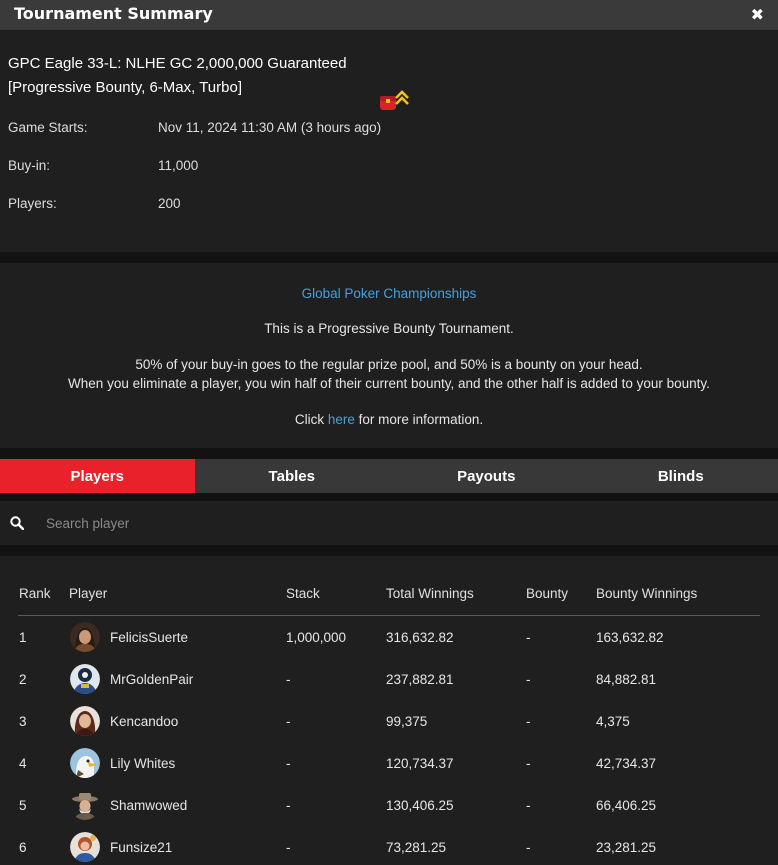 The width and height of the screenshot is (778, 865). What do you see at coordinates (389, 328) in the screenshot?
I see `description-line1: This is a Progressive Bounty Tournament.` at bounding box center [389, 328].